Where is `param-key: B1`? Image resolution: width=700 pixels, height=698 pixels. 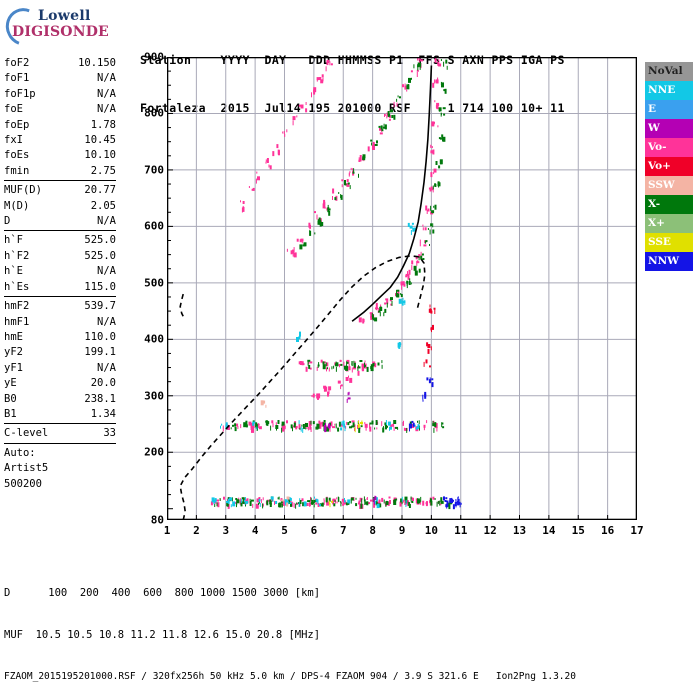
param-key: B1 is located at coordinates (10, 413).